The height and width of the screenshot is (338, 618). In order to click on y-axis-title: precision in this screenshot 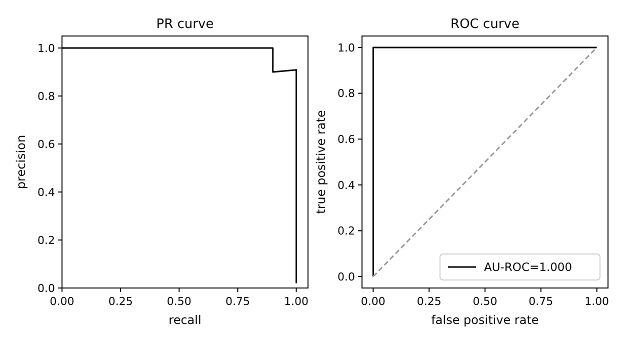, I will do `click(21, 162)`.